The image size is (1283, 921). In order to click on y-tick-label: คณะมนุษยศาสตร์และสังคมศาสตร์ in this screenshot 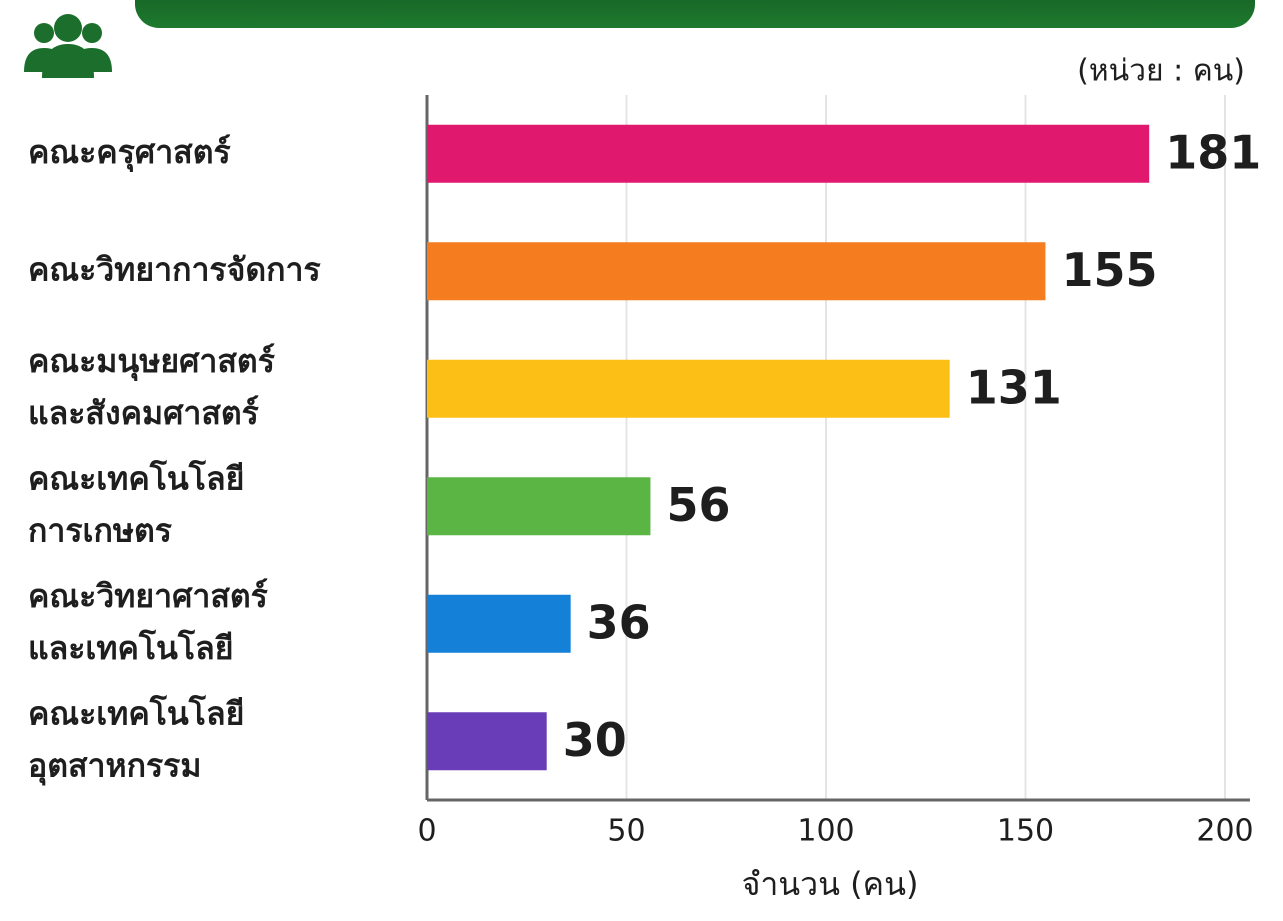, I will do `click(151, 387)`.